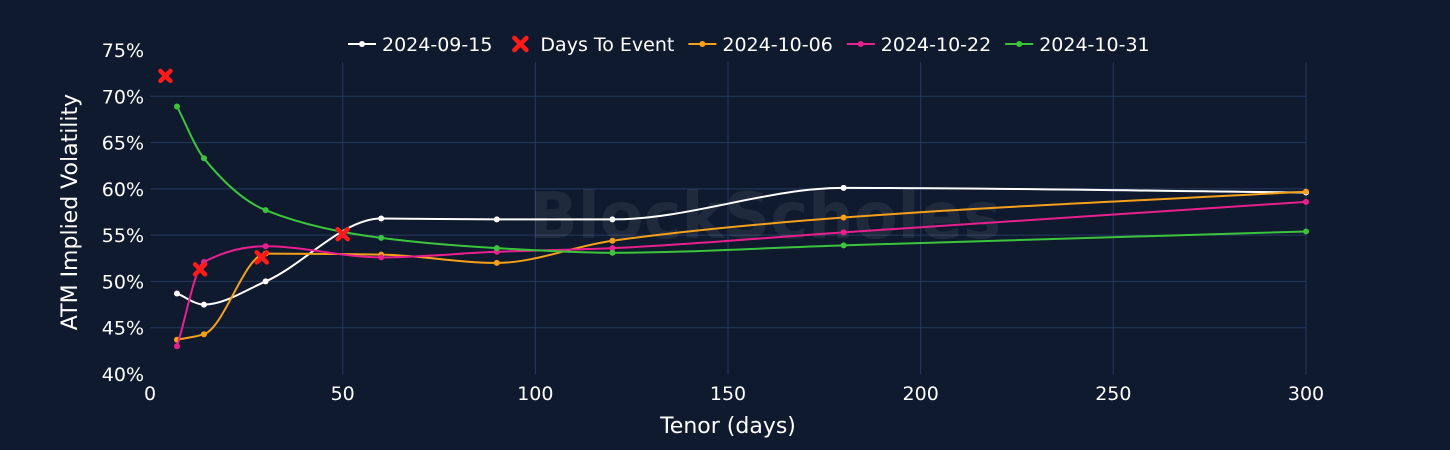 This screenshot has height=450, width=1450. Describe the element at coordinates (777, 45) in the screenshot. I see `legend-label: 2024-10-06` at that location.